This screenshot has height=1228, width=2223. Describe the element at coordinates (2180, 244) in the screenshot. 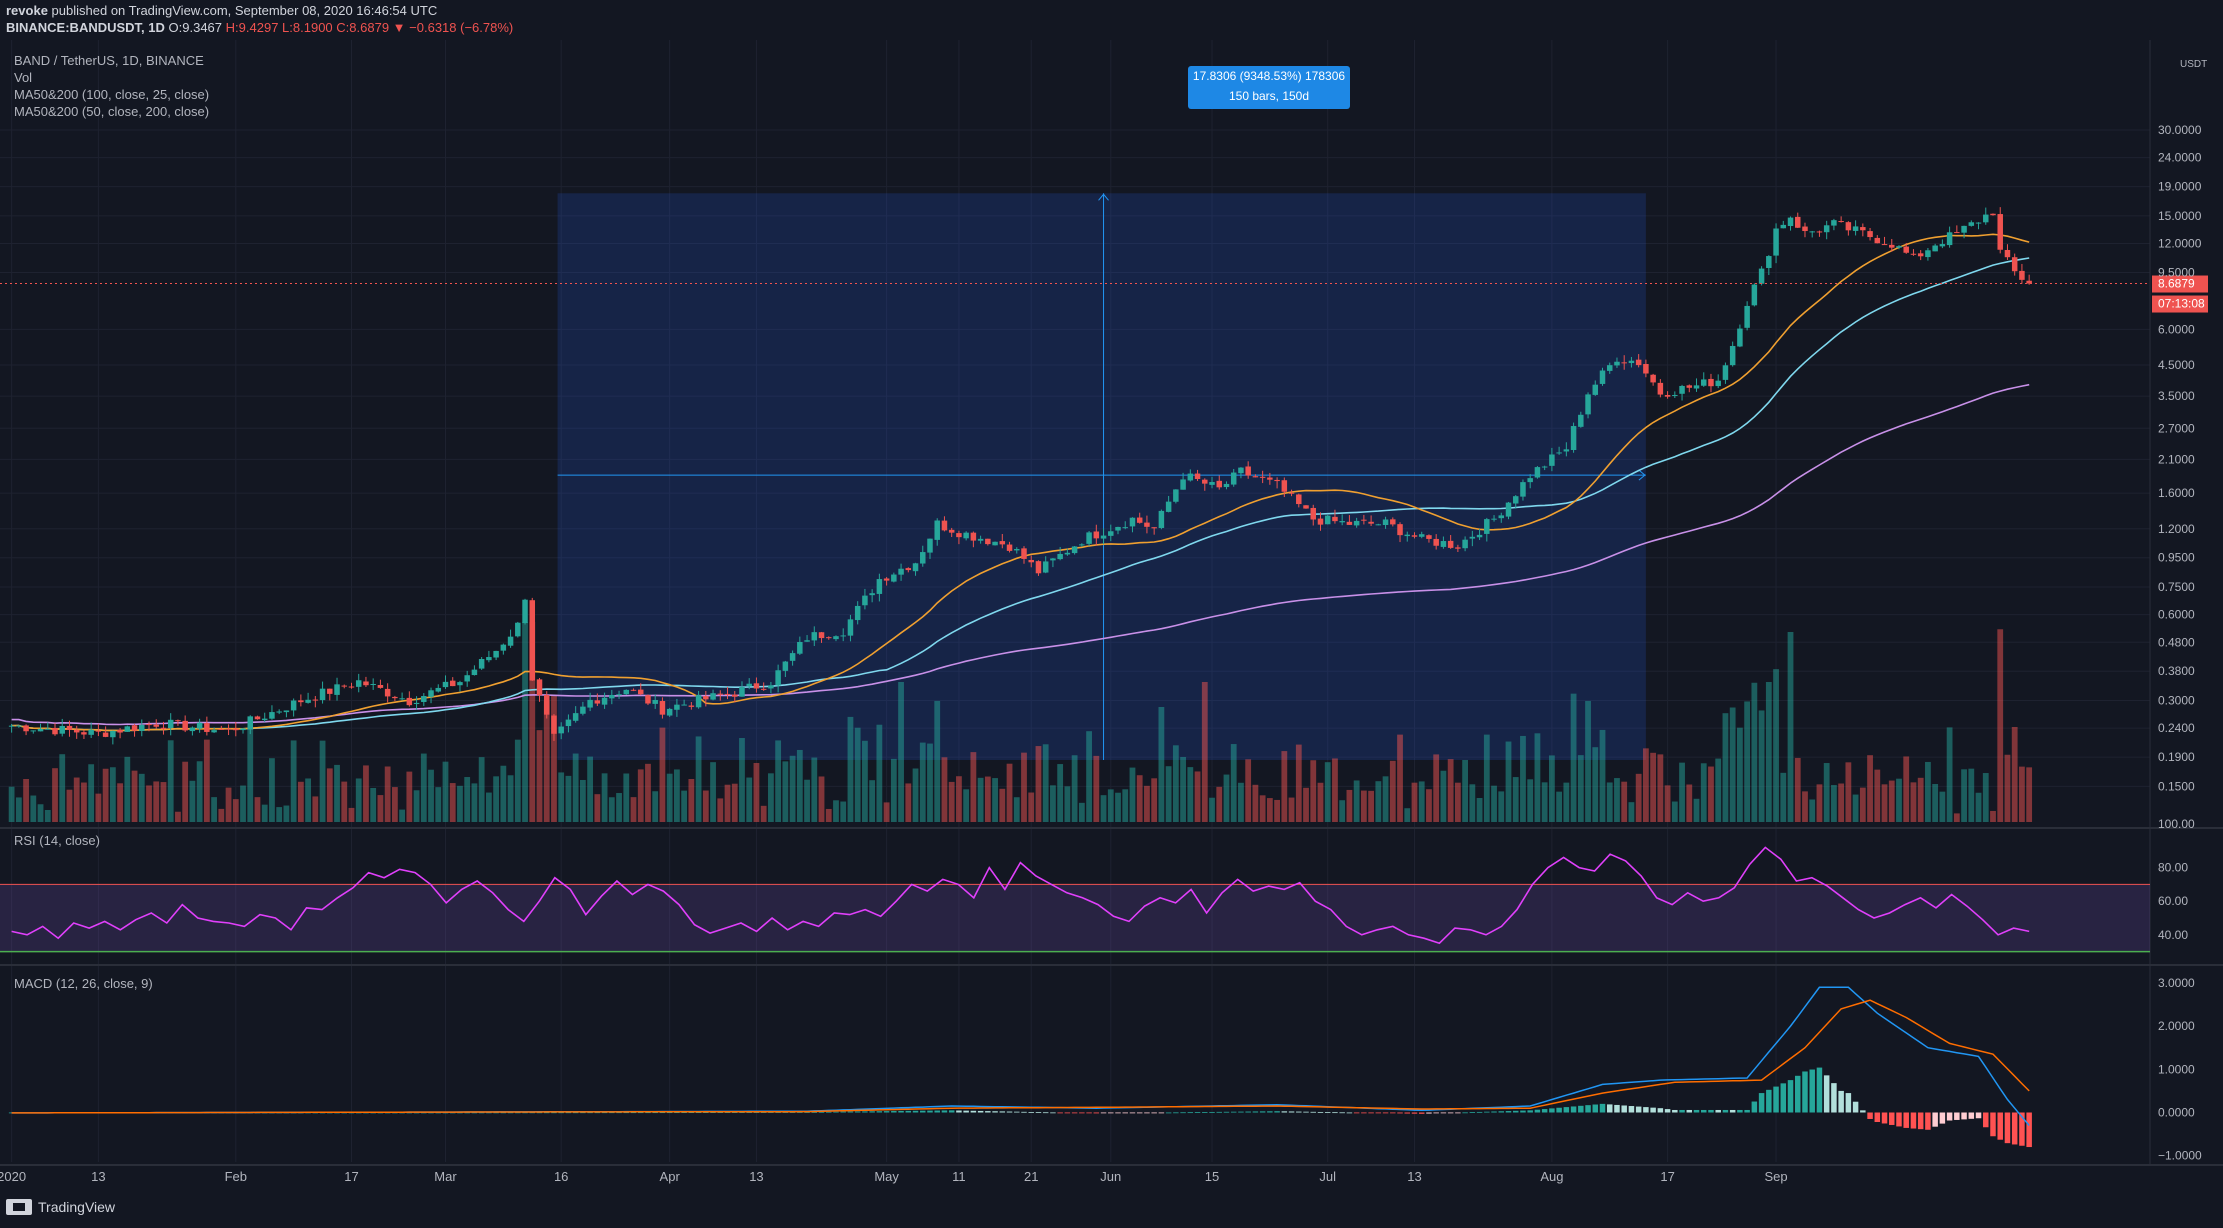

I see `price-tick-label: 12.0000` at that location.